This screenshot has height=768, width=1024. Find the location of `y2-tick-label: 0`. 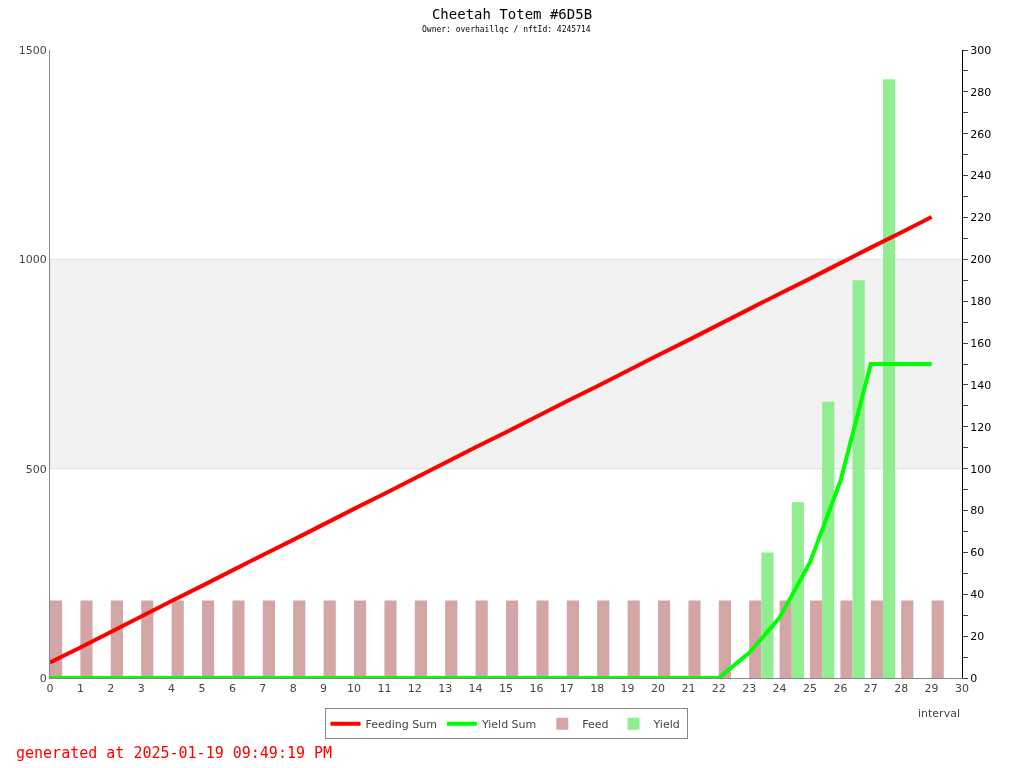

y2-tick-label: 0 is located at coordinates (974, 678).